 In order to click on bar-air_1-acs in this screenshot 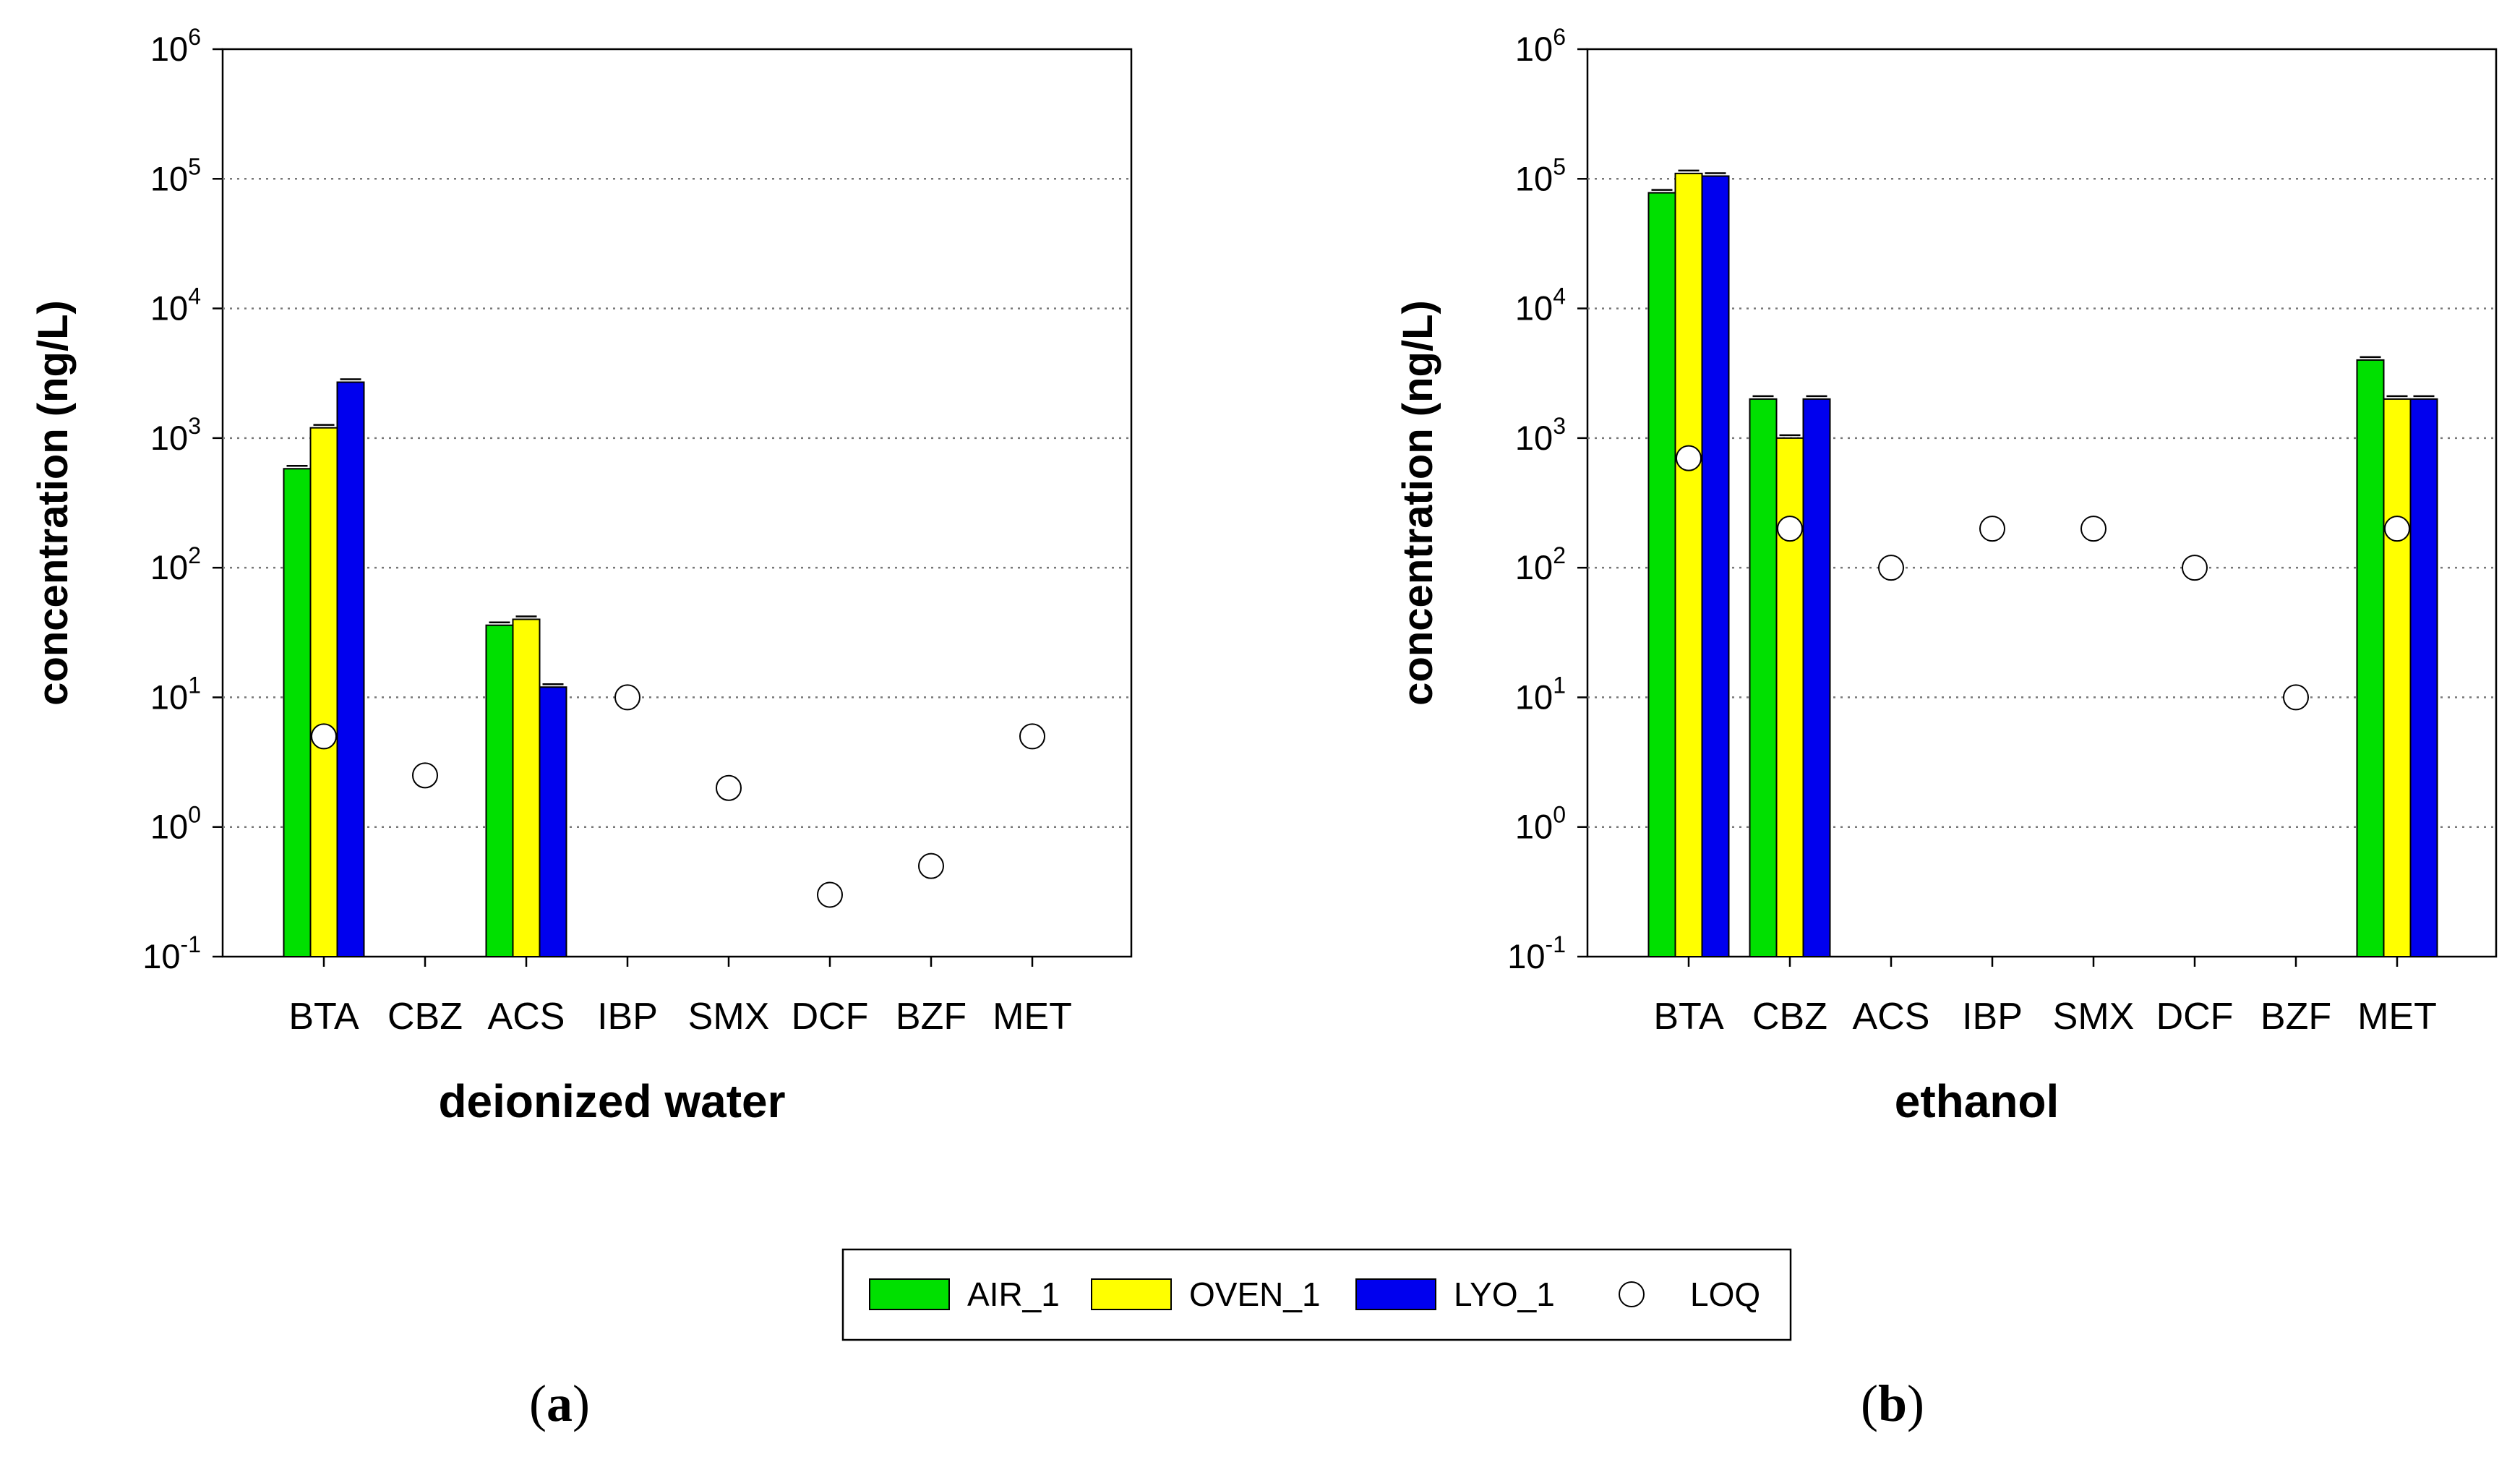, I will do `click(499, 791)`.